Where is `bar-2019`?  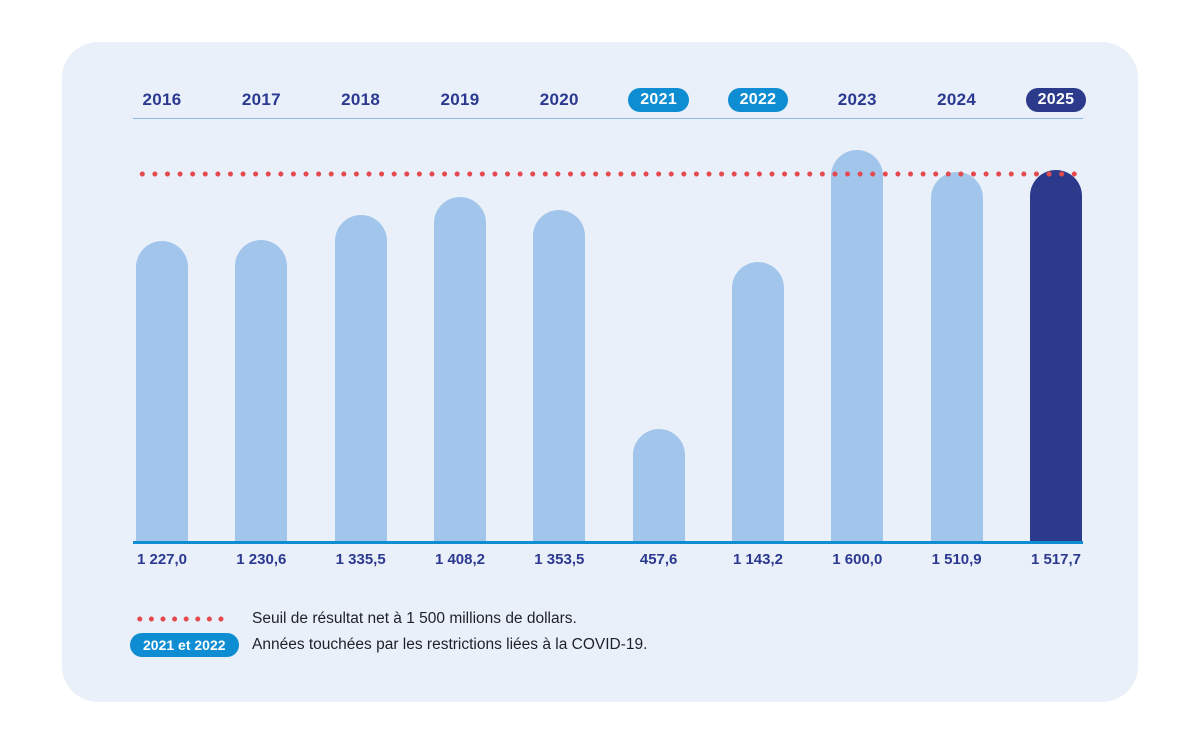 bar-2019 is located at coordinates (459, 368).